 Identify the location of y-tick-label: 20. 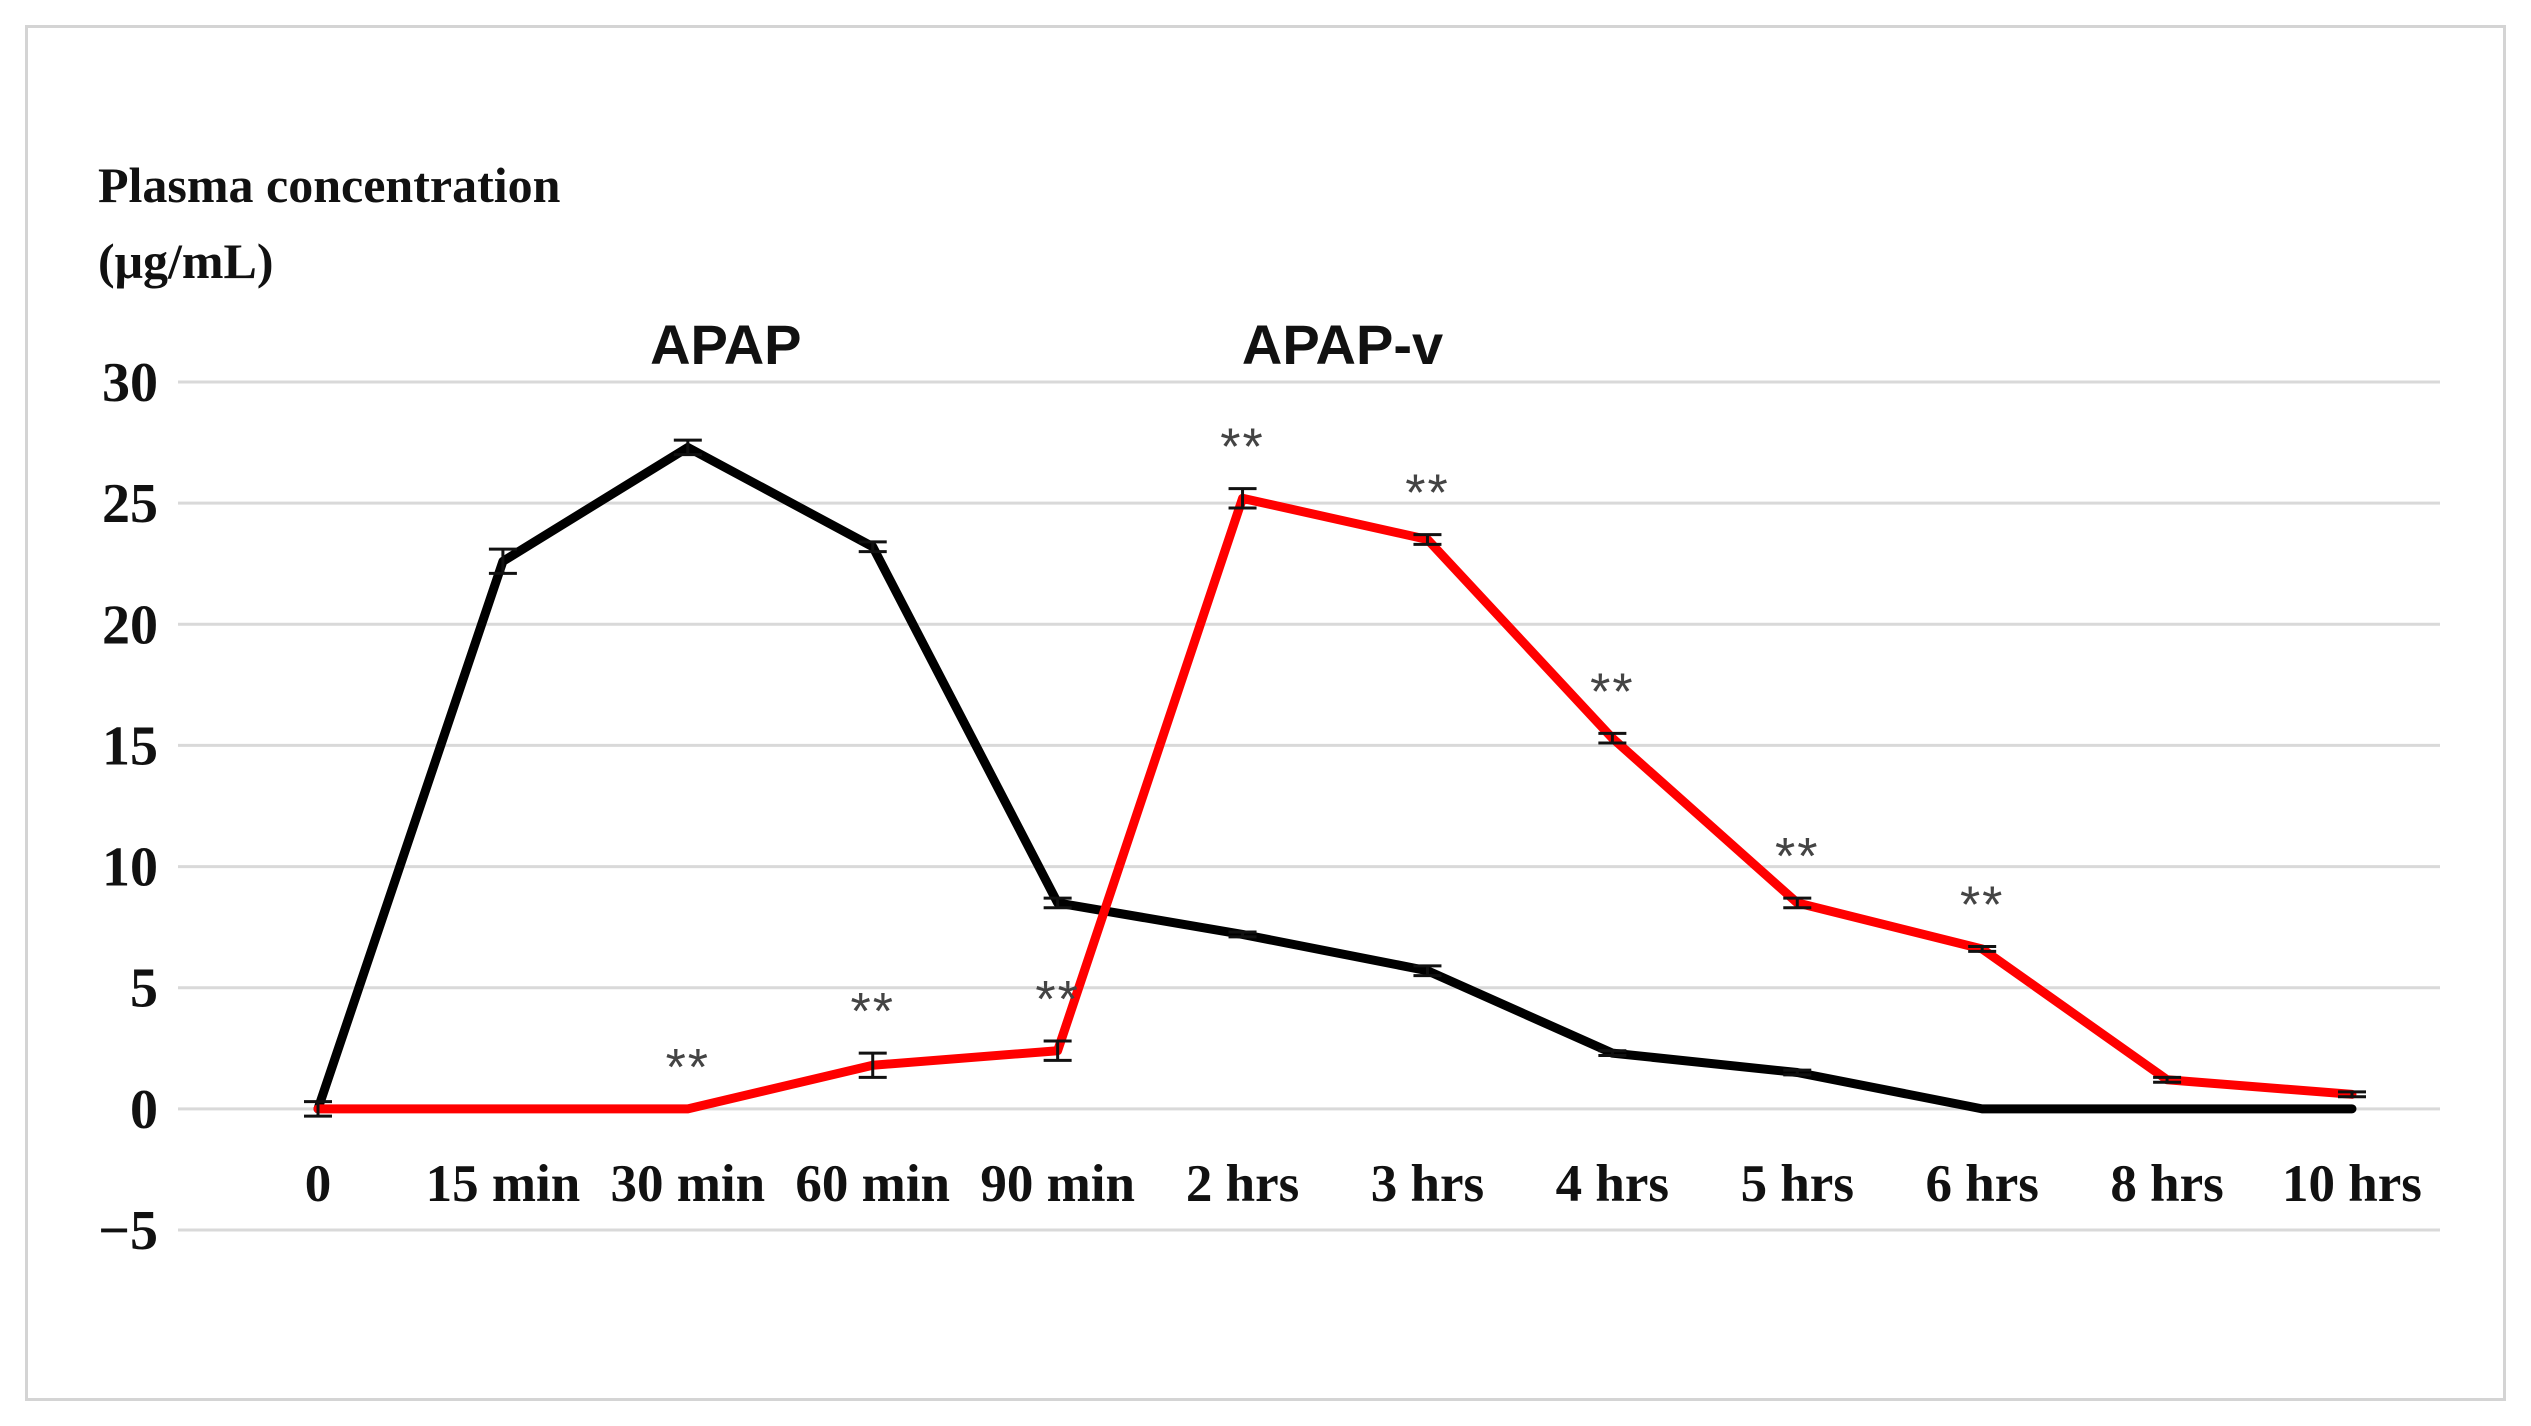
(130, 625).